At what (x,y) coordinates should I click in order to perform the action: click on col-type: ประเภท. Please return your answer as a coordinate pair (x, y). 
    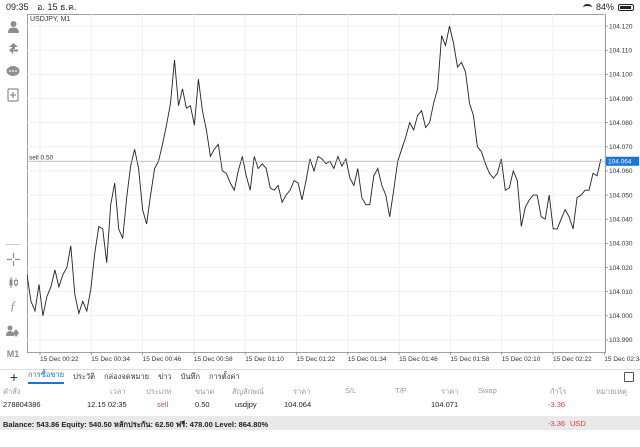
    Looking at the image, I should click on (159, 391).